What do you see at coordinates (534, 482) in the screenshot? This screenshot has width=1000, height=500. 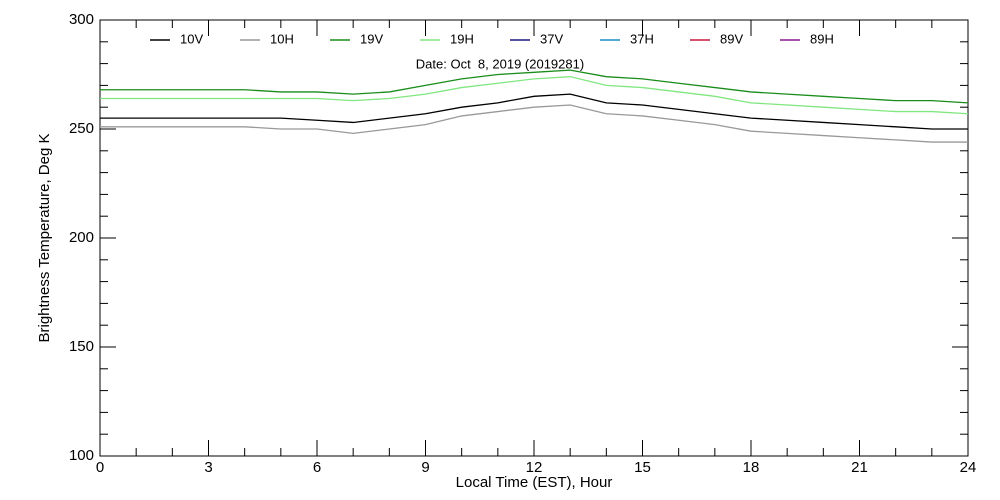 I see `x-axis-label: Local Time (EST), Hour` at bounding box center [534, 482].